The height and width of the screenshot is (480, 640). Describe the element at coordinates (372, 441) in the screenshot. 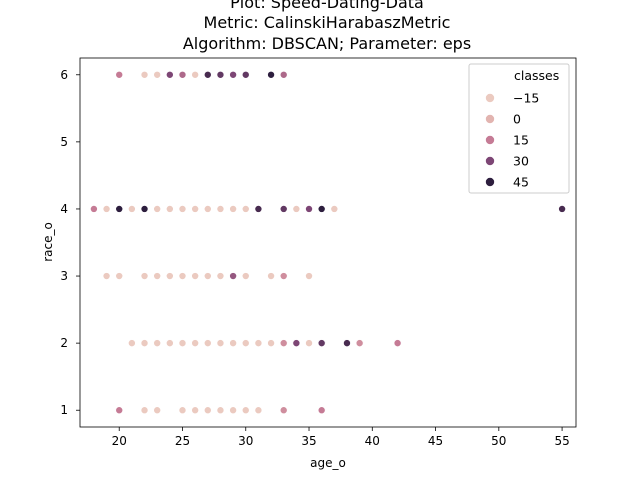

I see `x-tick-label: 40` at that location.